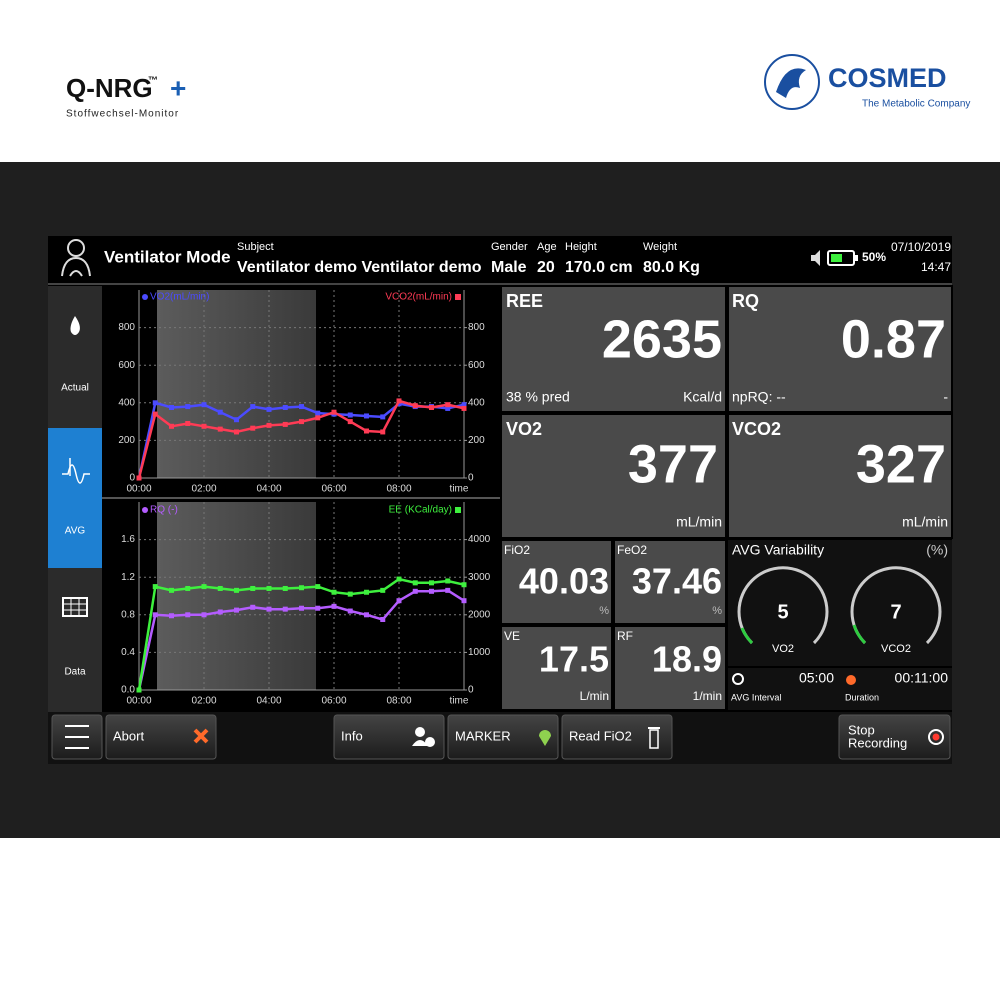 The image size is (1000, 1000). What do you see at coordinates (896, 649) in the screenshot?
I see `gauge-label: VCO2` at bounding box center [896, 649].